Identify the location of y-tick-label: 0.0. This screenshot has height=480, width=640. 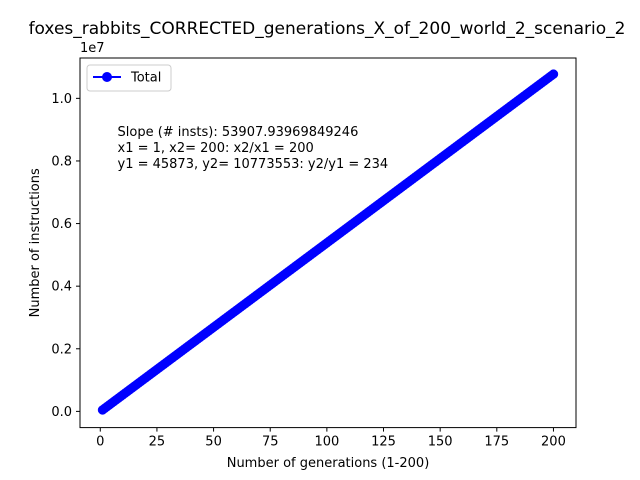
(61, 412).